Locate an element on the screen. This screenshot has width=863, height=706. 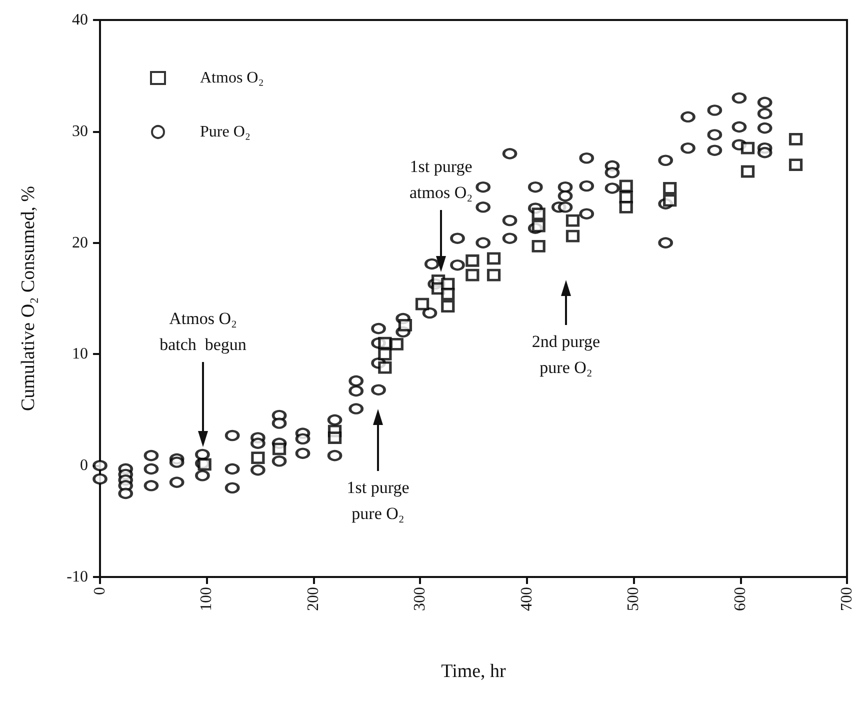
annotation: 1st purge pure O₂ is located at coordinates (378, 501).